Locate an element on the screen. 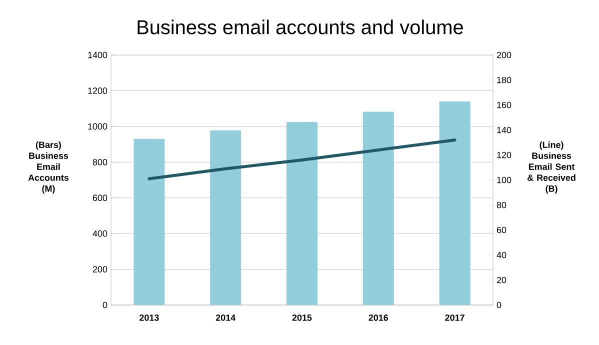  y2-tick-label: 100 is located at coordinates (504, 180).